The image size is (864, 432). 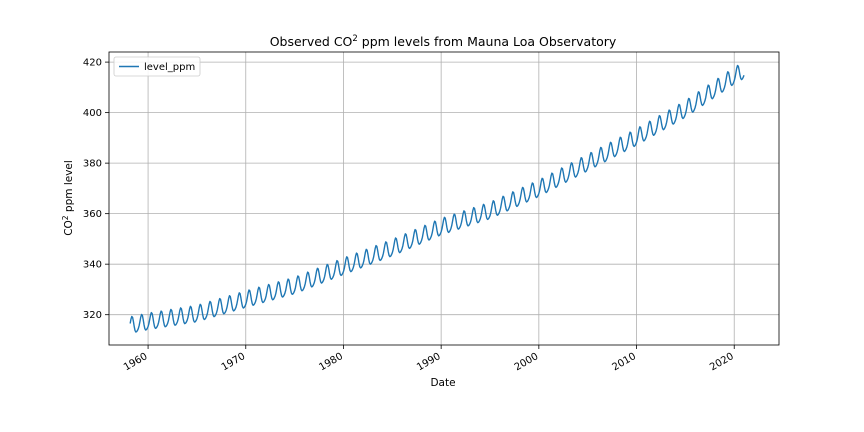 What do you see at coordinates (92, 113) in the screenshot?
I see `y-tick-label: 400` at bounding box center [92, 113].